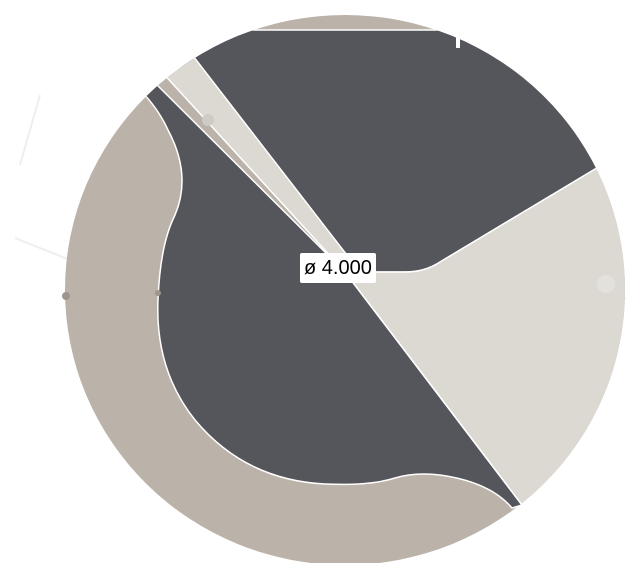  Describe the element at coordinates (458, 39) in the screenshot. I see `top-marker` at that location.